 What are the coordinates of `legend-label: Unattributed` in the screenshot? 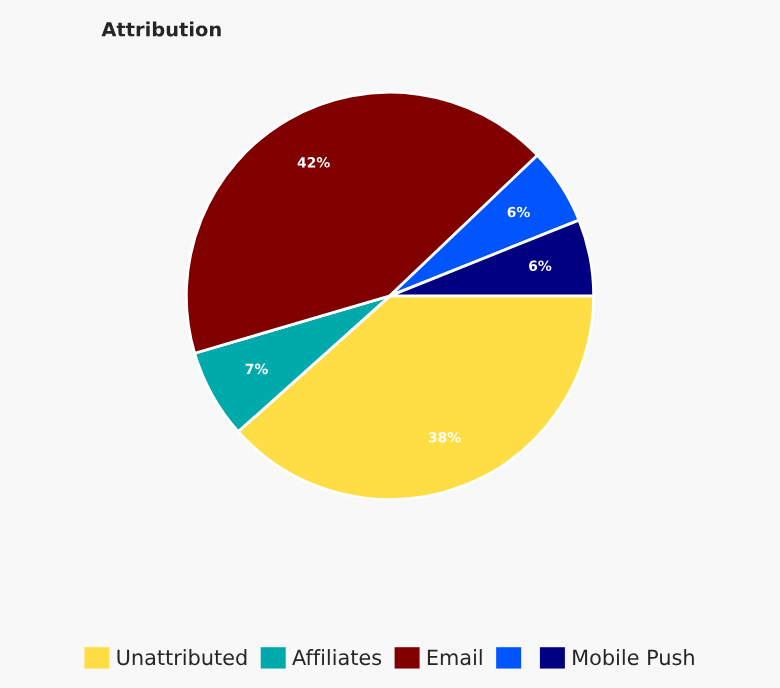 It's located at (182, 657).